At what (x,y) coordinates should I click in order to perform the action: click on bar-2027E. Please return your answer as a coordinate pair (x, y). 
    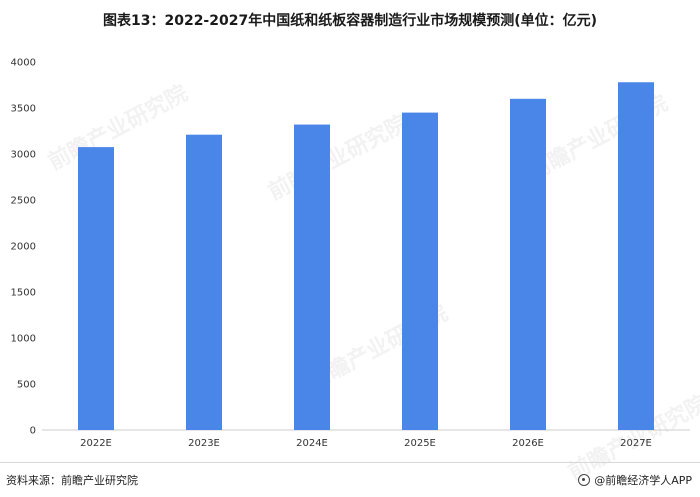
    Looking at the image, I should click on (636, 256).